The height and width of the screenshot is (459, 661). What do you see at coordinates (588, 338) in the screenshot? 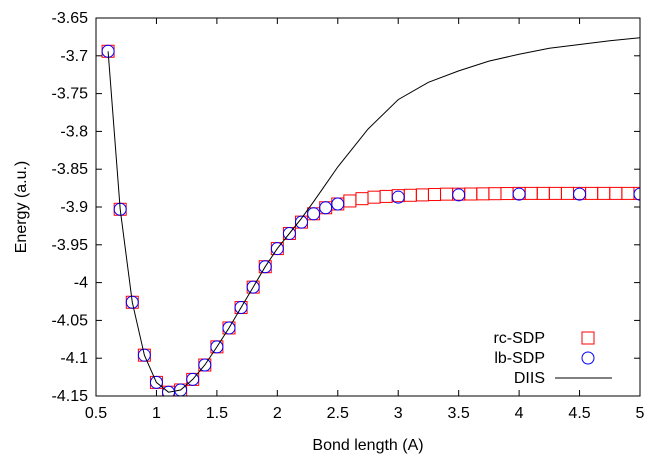
I see `legend-swatch-rc-sdp` at bounding box center [588, 338].